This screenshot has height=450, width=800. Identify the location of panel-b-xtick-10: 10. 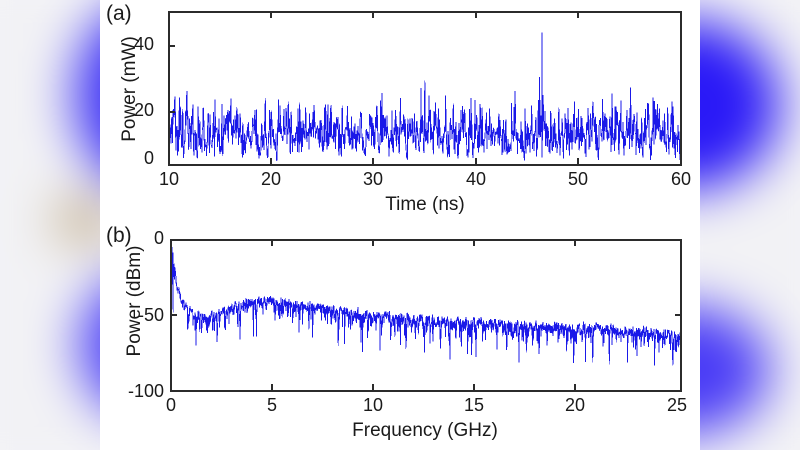
(373, 405).